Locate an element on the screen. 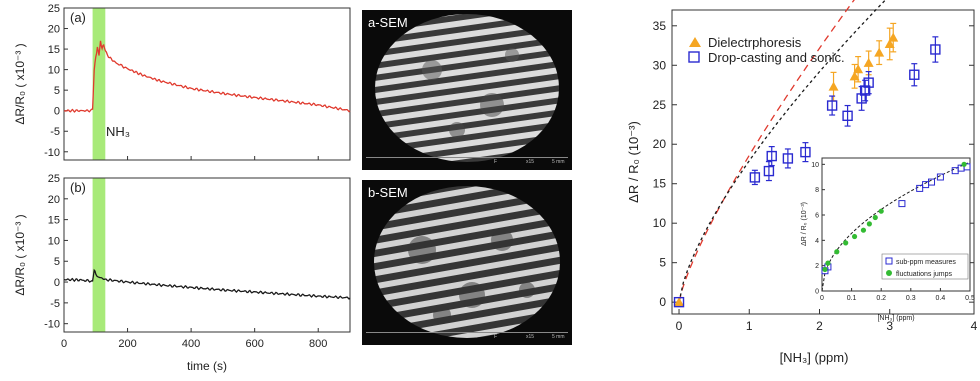 The height and width of the screenshot is (381, 980). sem-b-scale-mag: x15 is located at coordinates (530, 337).